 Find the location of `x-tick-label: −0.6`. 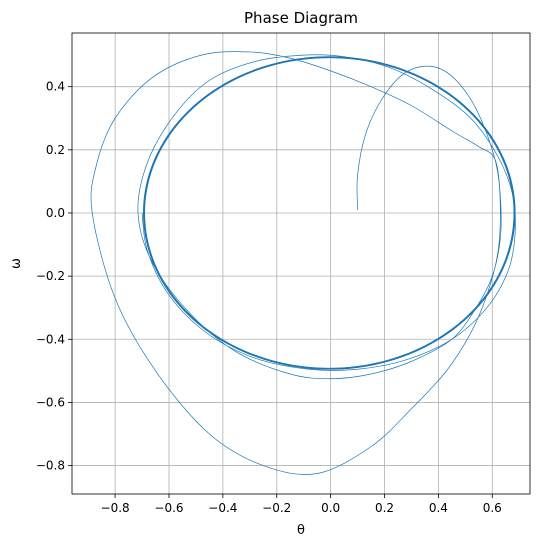

x-tick-label: −0.6 is located at coordinates (168, 508).